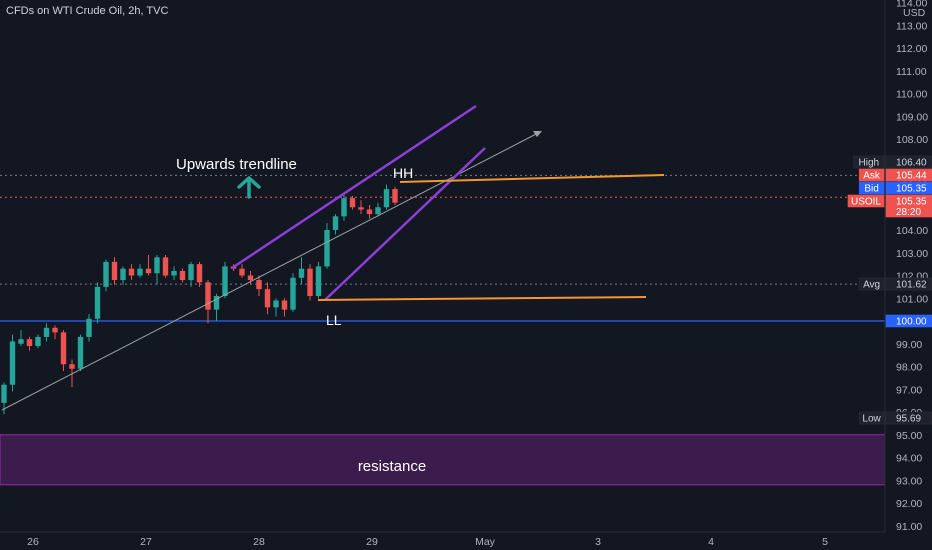 Image resolution: width=932 pixels, height=550 pixels. Describe the element at coordinates (236, 164) in the screenshot. I see `trendline-label: Upwards trendline` at that location.